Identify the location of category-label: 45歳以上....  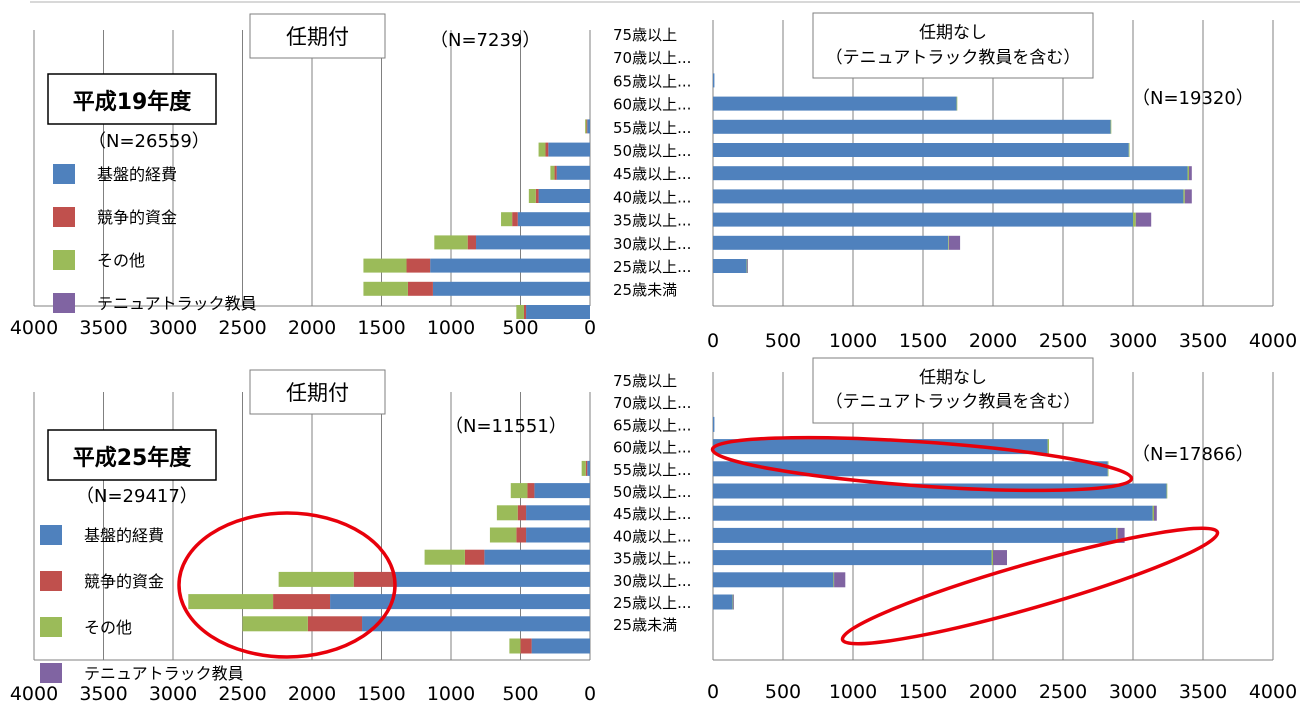
(652, 174).